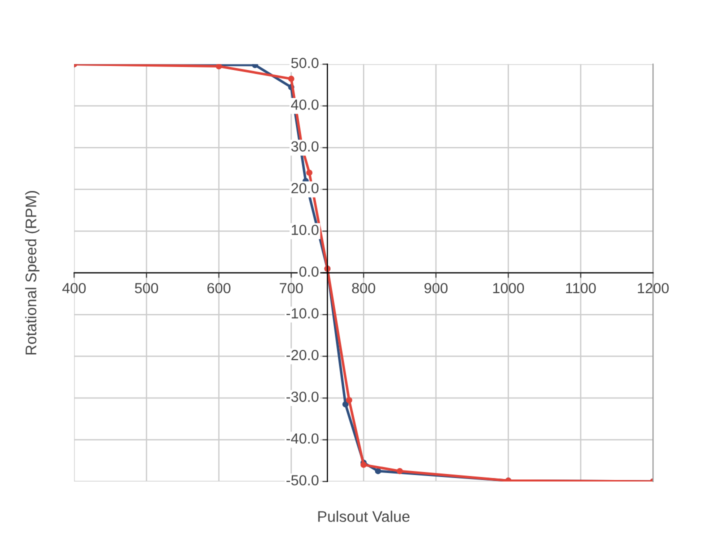  I want to click on y-tick-label: 10.0, so click(305, 230).